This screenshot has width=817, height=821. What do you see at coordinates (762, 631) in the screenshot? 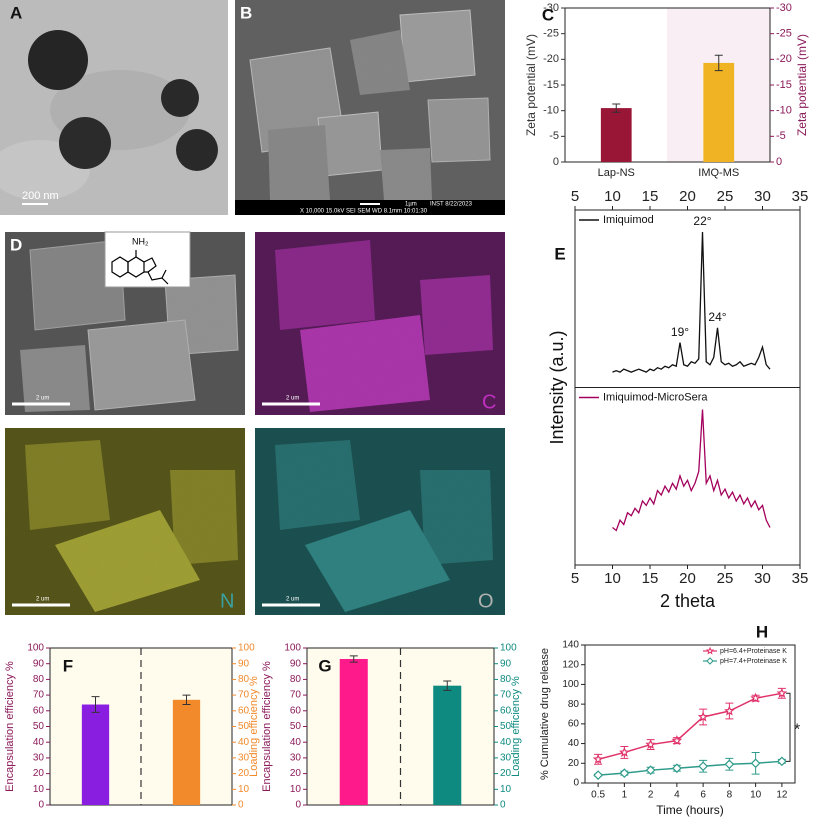
I see `panel-letter: H` at bounding box center [762, 631].